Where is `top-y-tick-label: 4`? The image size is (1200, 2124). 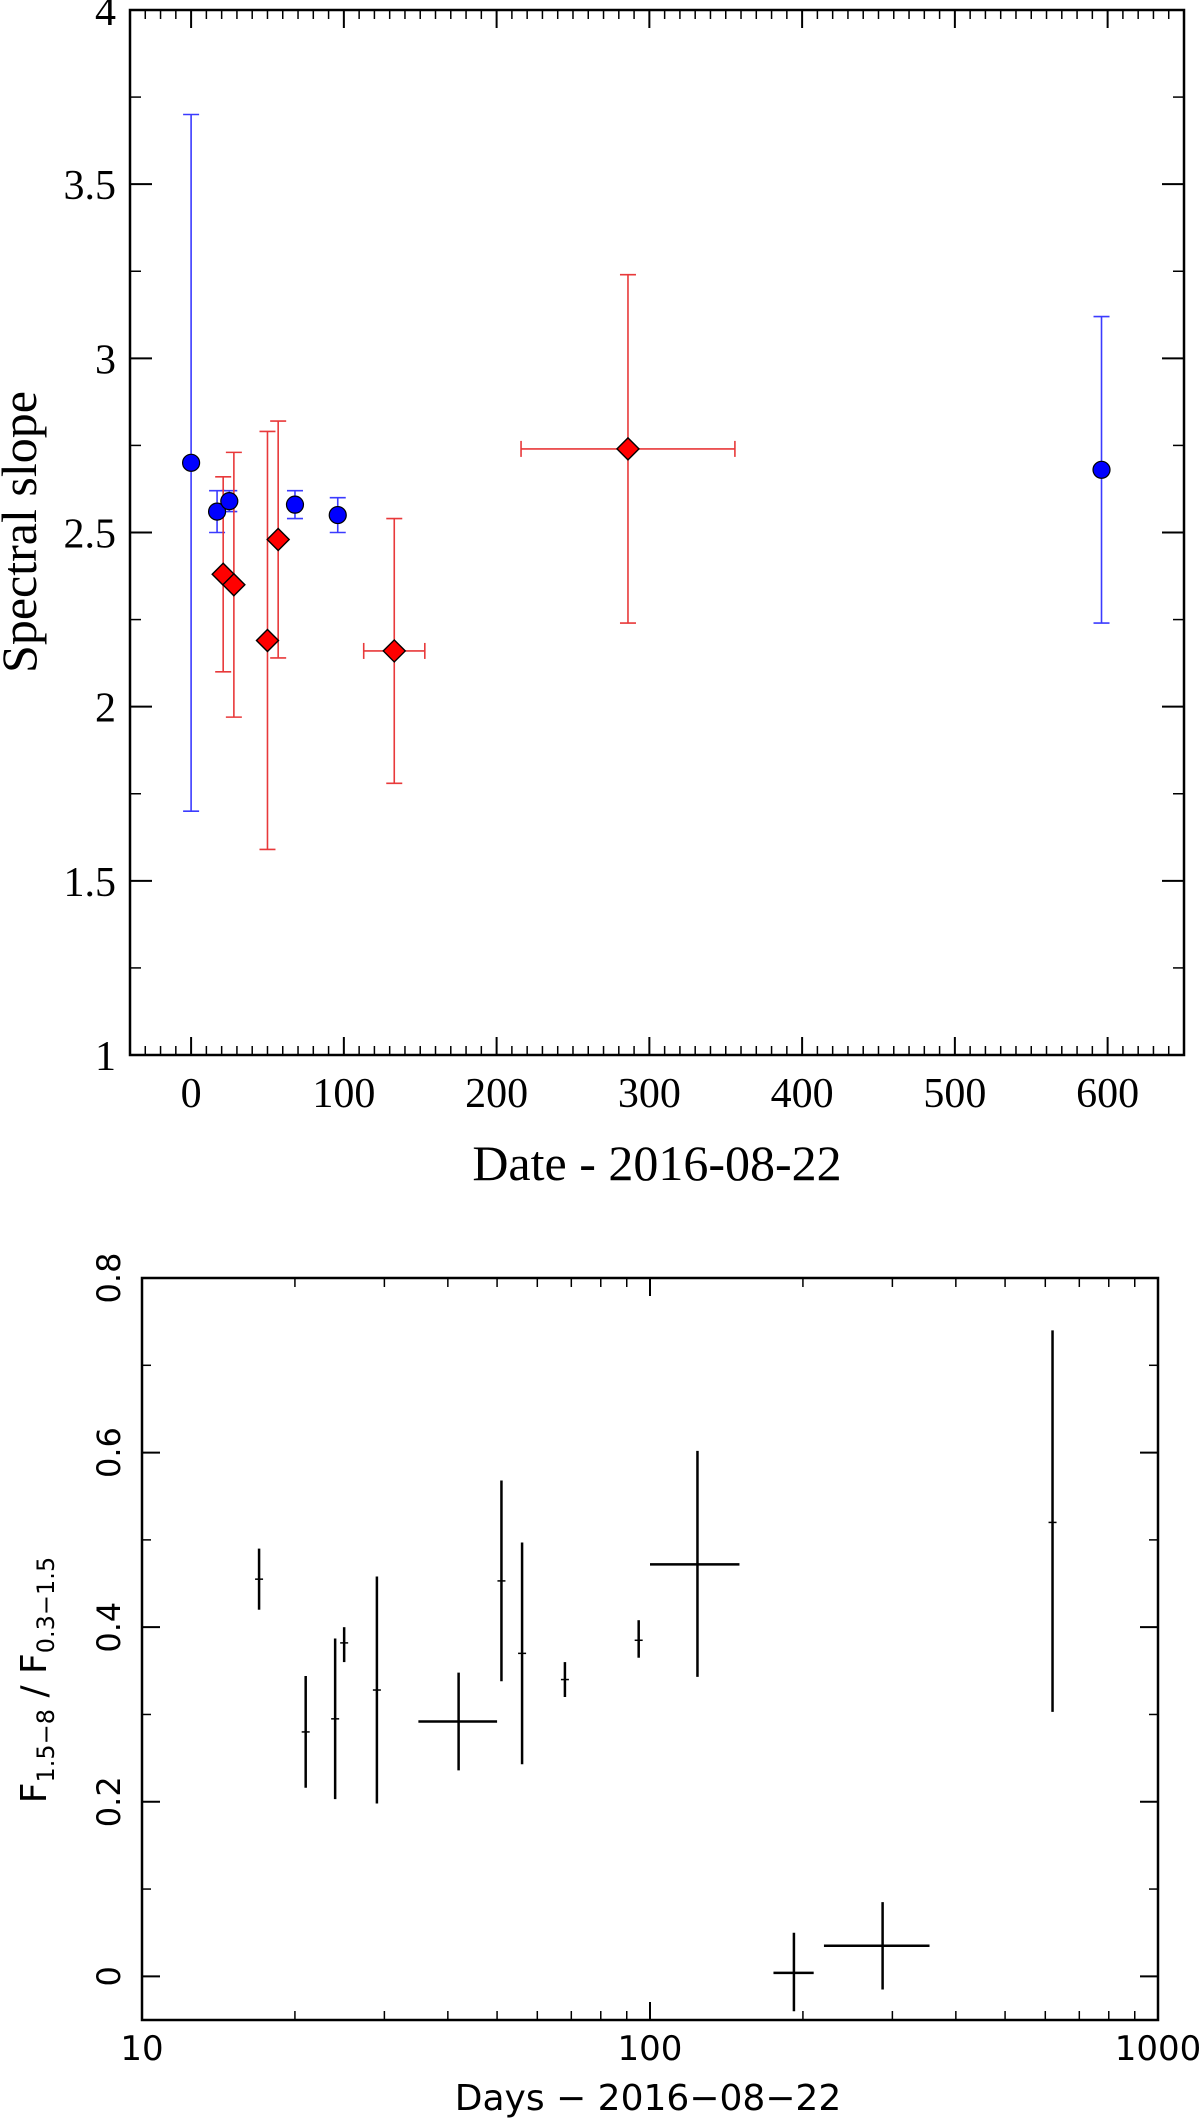 top-y-tick-label: 4 is located at coordinates (105, 17).